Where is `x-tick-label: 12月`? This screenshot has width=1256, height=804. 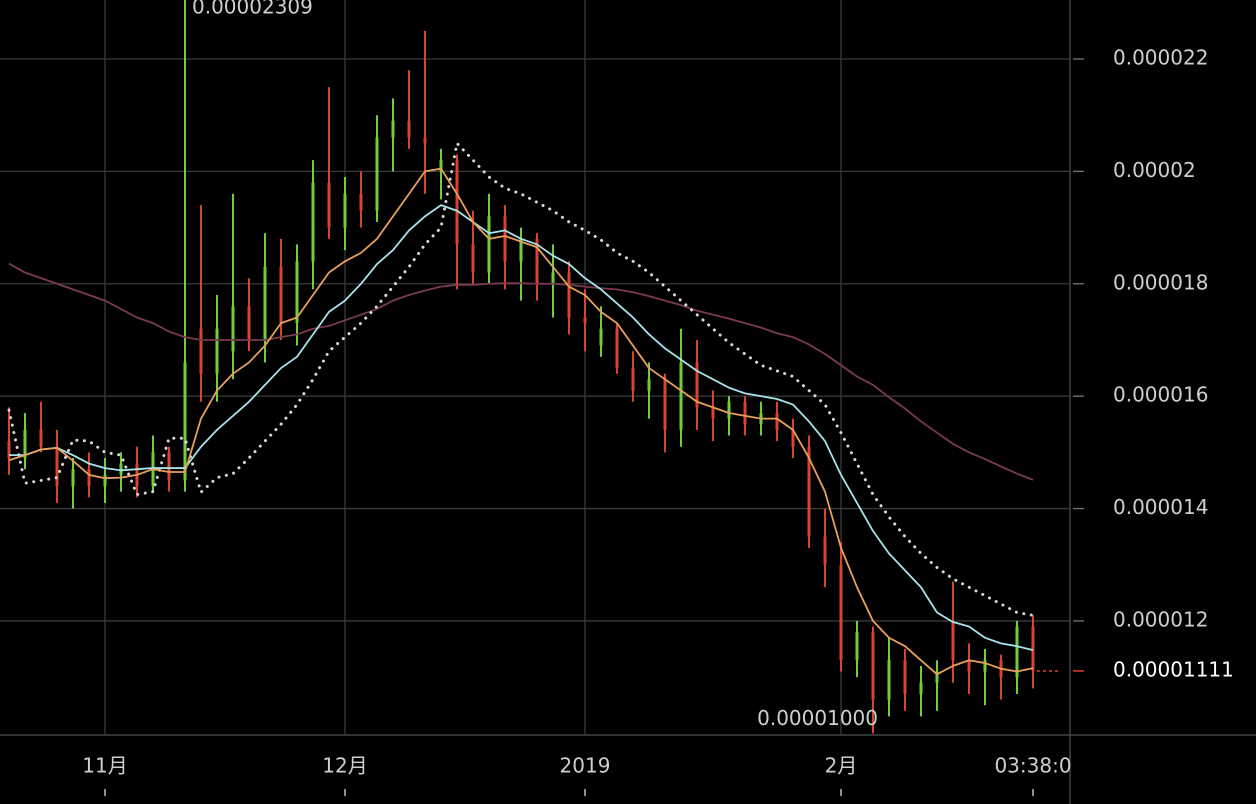 x-tick-label: 12月 is located at coordinates (344, 766).